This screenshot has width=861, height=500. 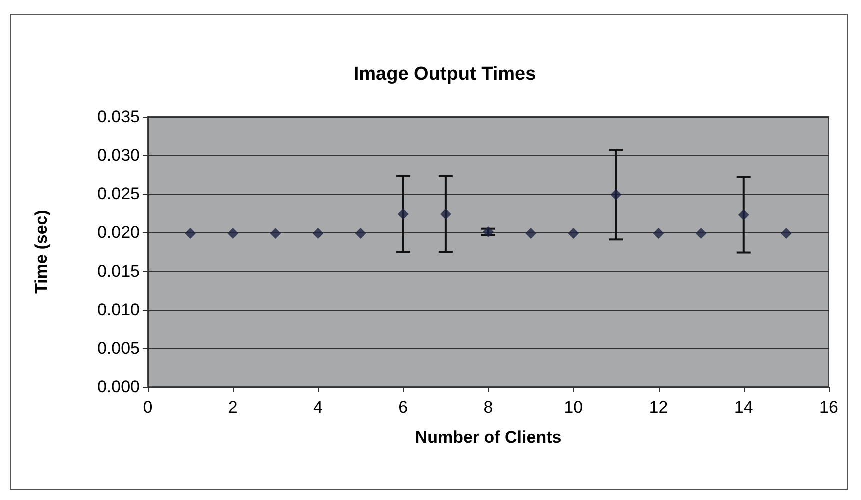 What do you see at coordinates (118, 194) in the screenshot?
I see `y-tick-label: 0.025` at bounding box center [118, 194].